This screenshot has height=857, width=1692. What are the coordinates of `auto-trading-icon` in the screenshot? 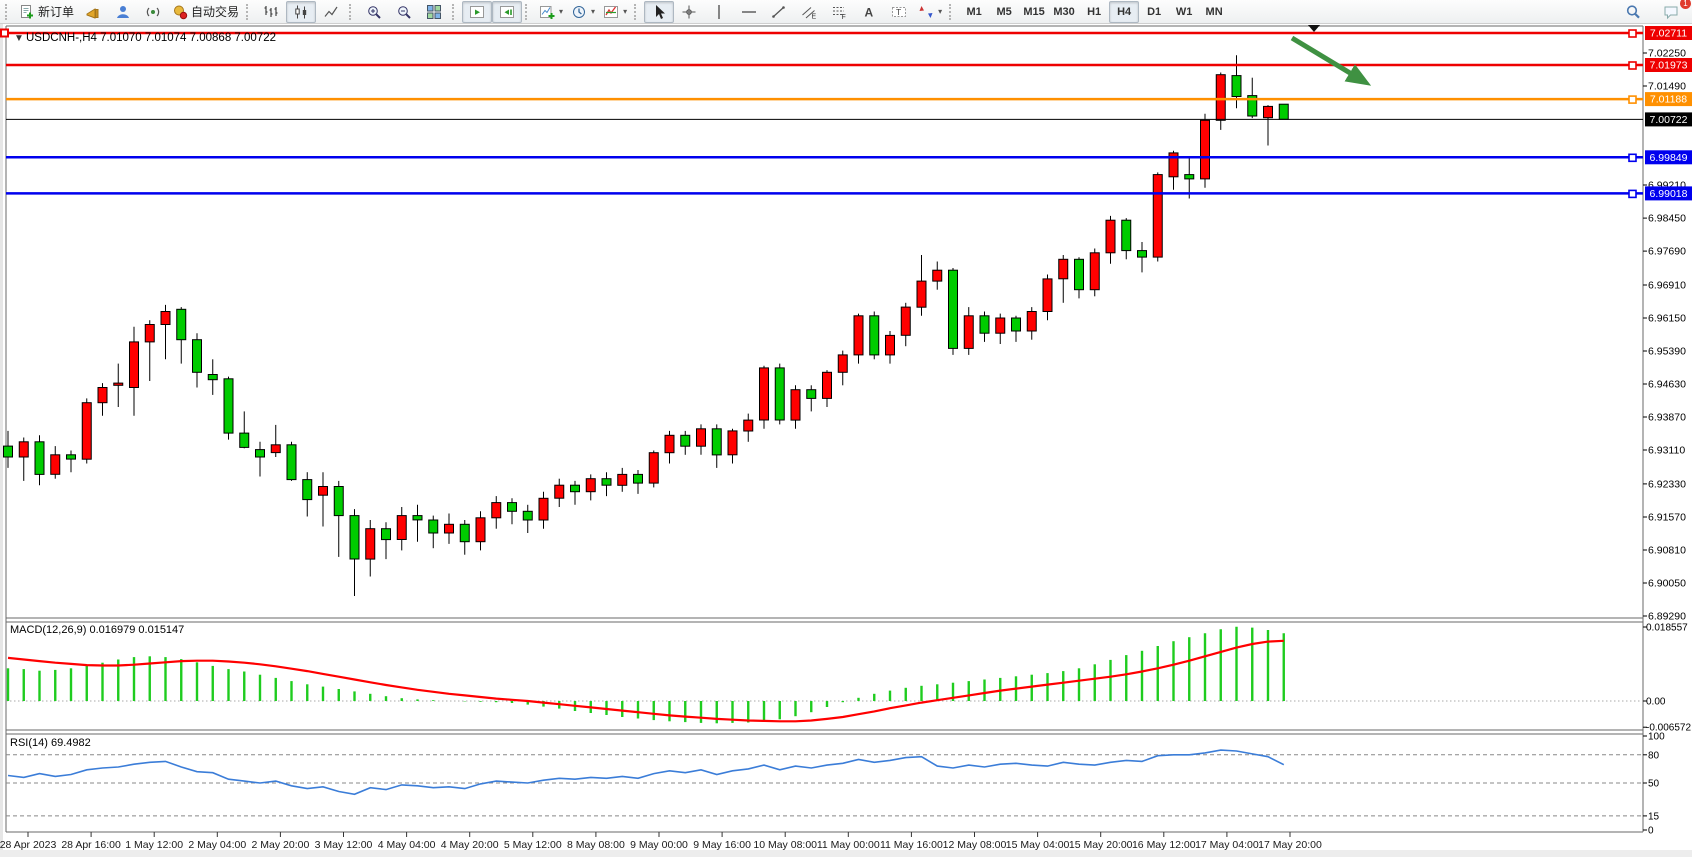 It's located at (181, 12).